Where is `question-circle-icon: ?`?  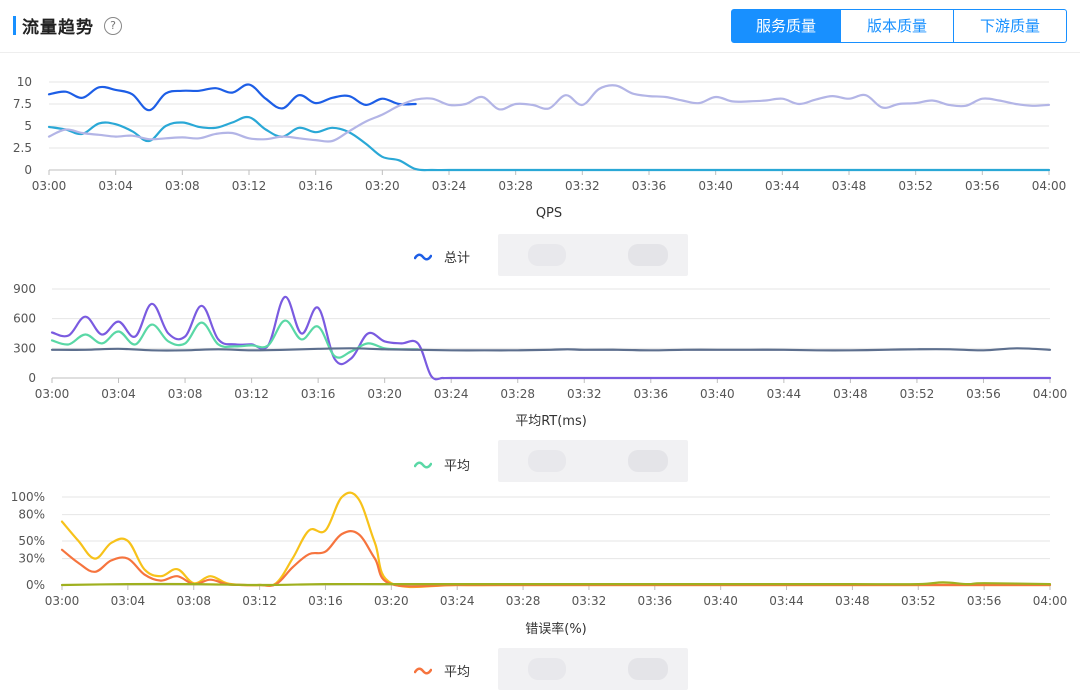 question-circle-icon: ? is located at coordinates (113, 26).